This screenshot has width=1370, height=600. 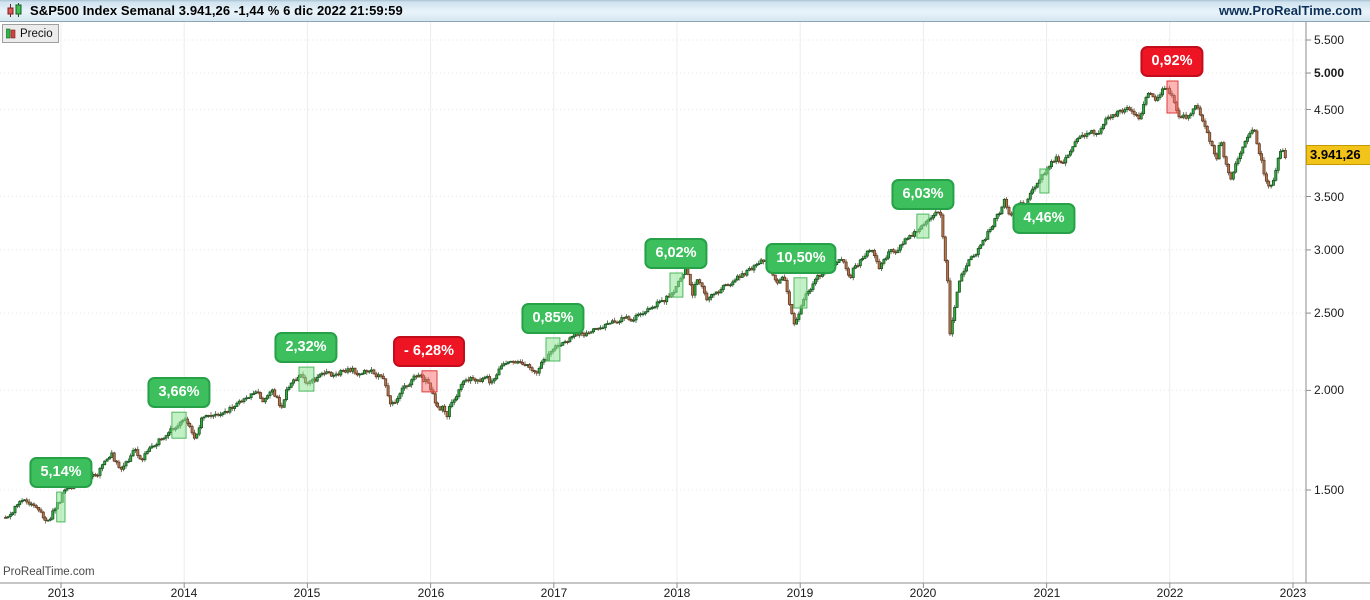 I want to click on x-axis-year-label: 2022, so click(x=1170, y=593).